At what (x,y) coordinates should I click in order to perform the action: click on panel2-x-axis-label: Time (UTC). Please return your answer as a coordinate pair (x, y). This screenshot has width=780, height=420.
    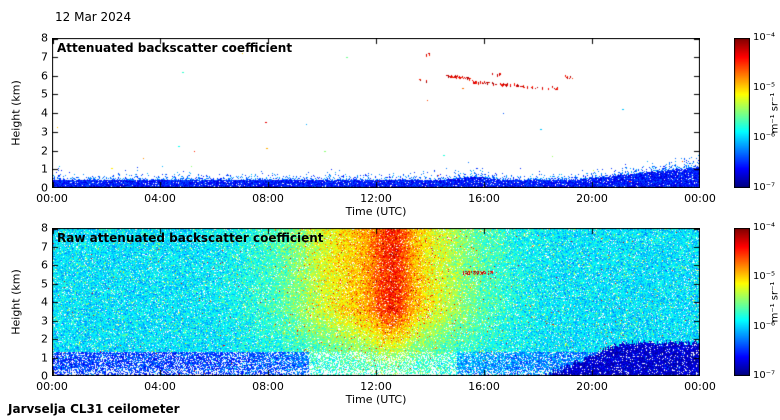
    Looking at the image, I should click on (376, 399).